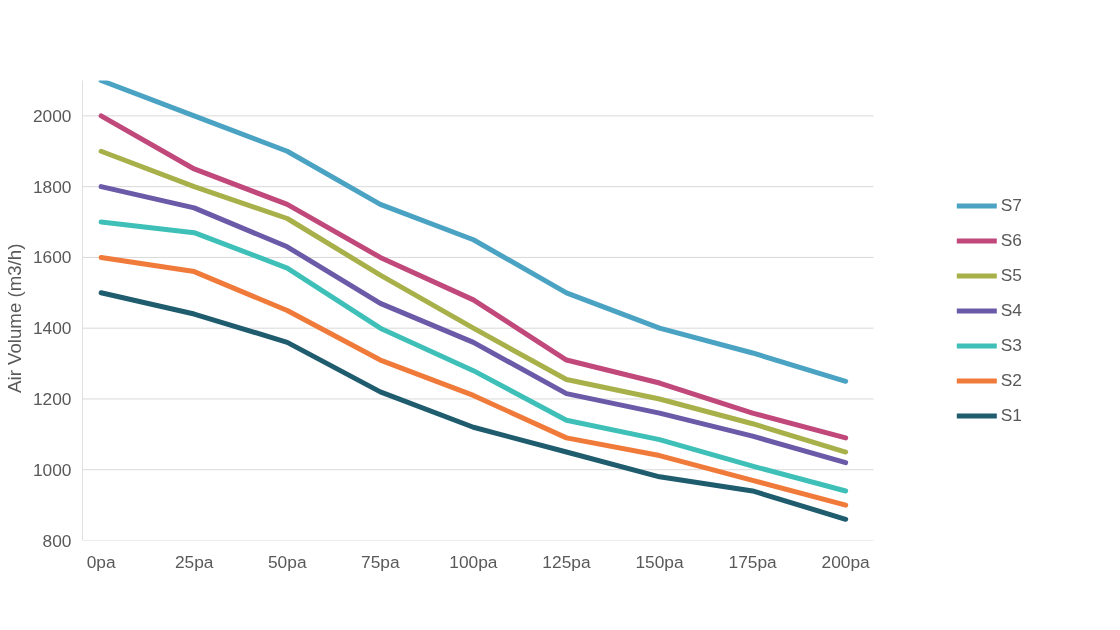 This screenshot has height=630, width=1120. What do you see at coordinates (1011, 240) in the screenshot?
I see `legend-label: S6` at bounding box center [1011, 240].